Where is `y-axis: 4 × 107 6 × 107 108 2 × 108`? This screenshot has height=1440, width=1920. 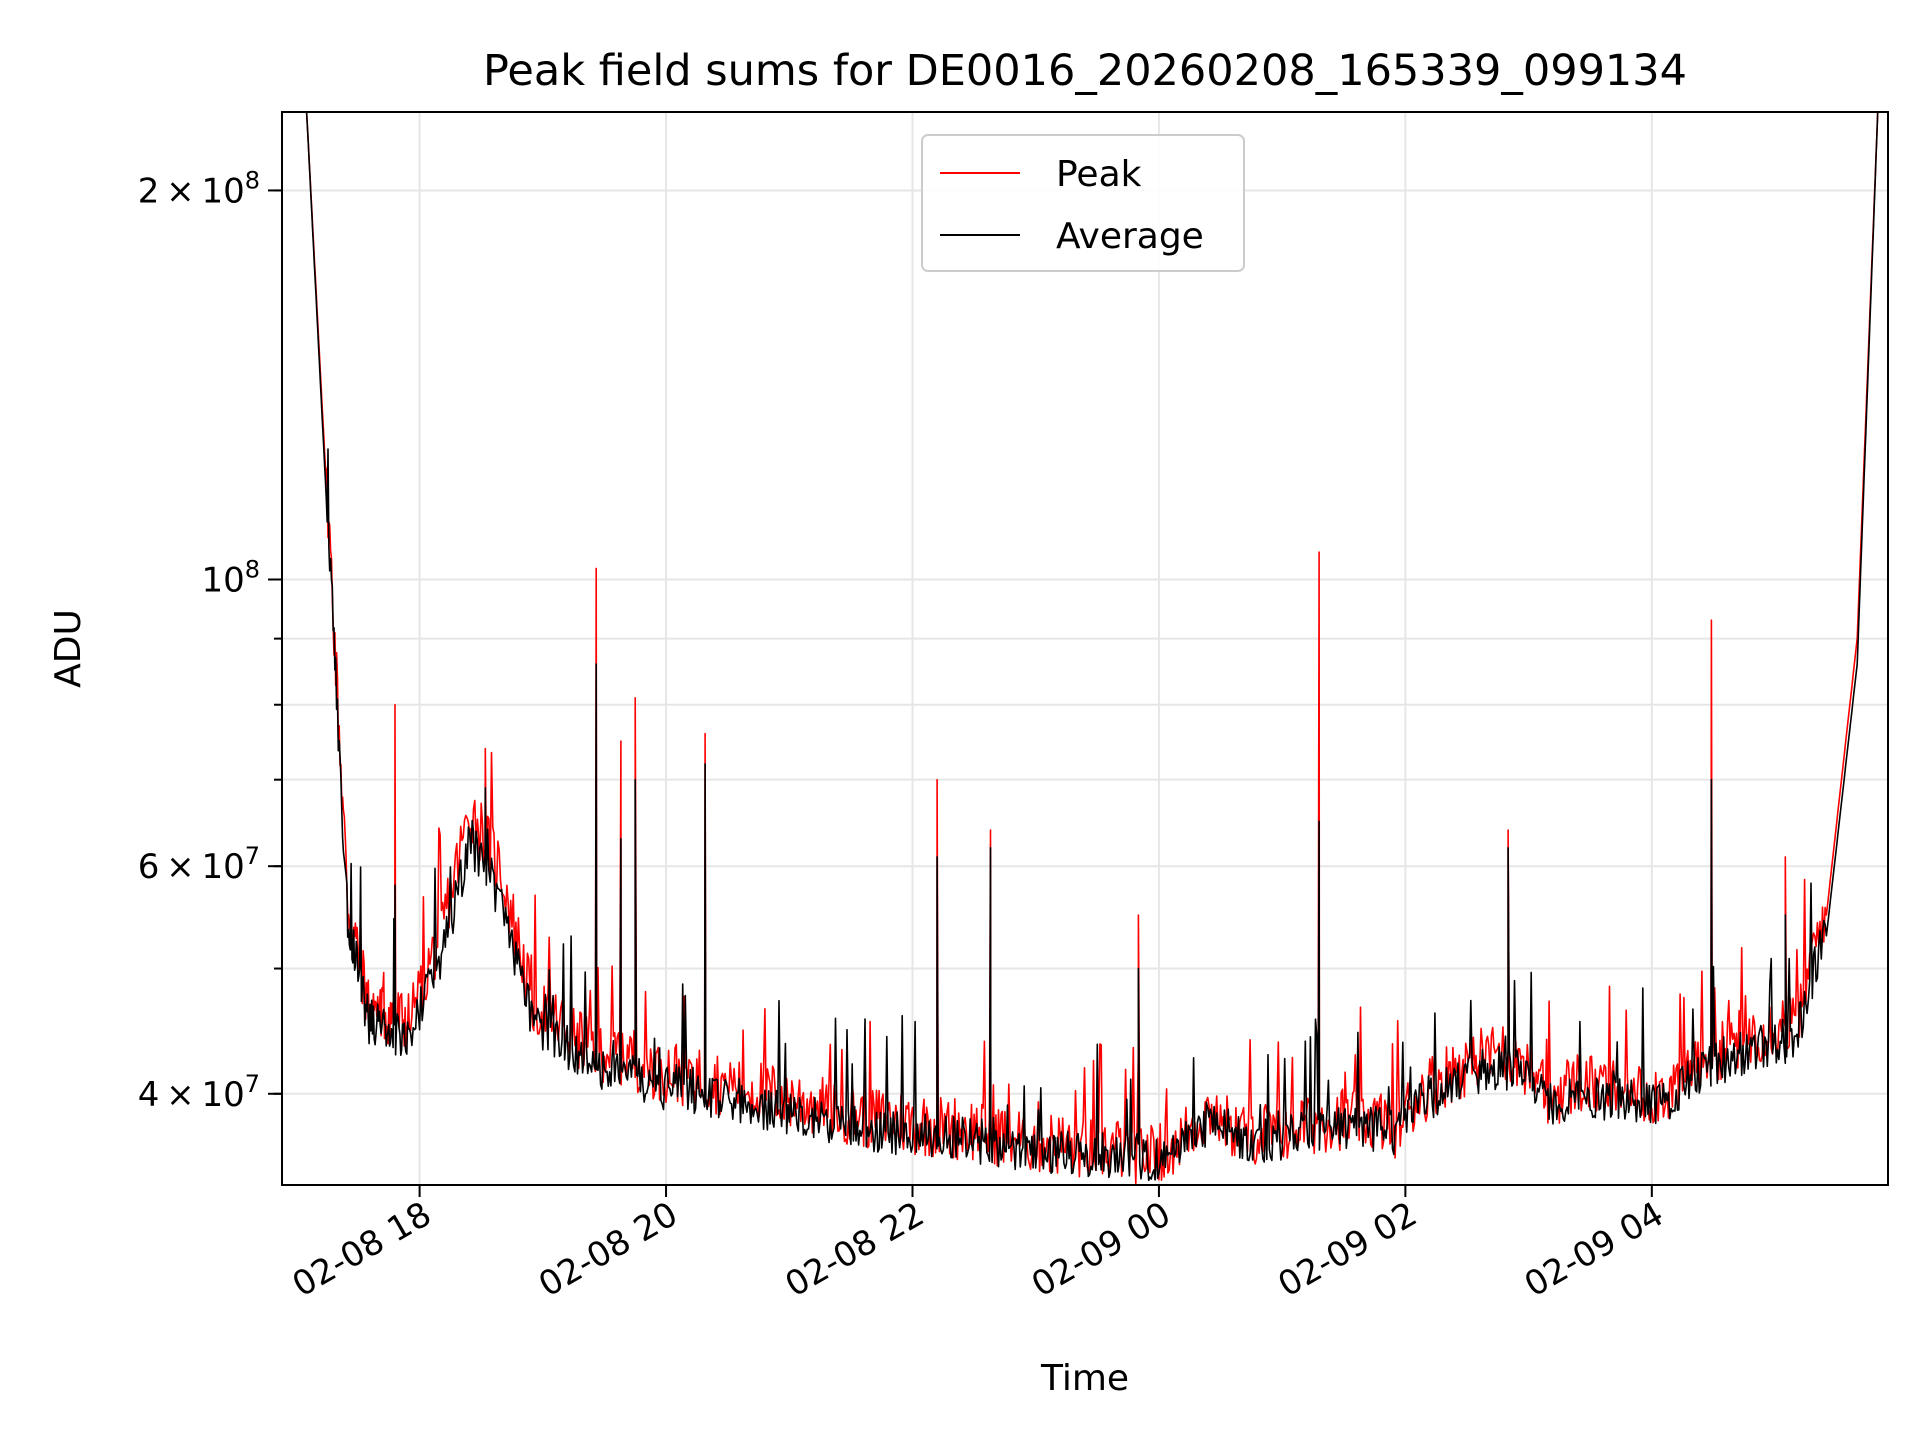 y-axis: 4 × 107 6 × 107 108 2 × 108 is located at coordinates (210, 640).